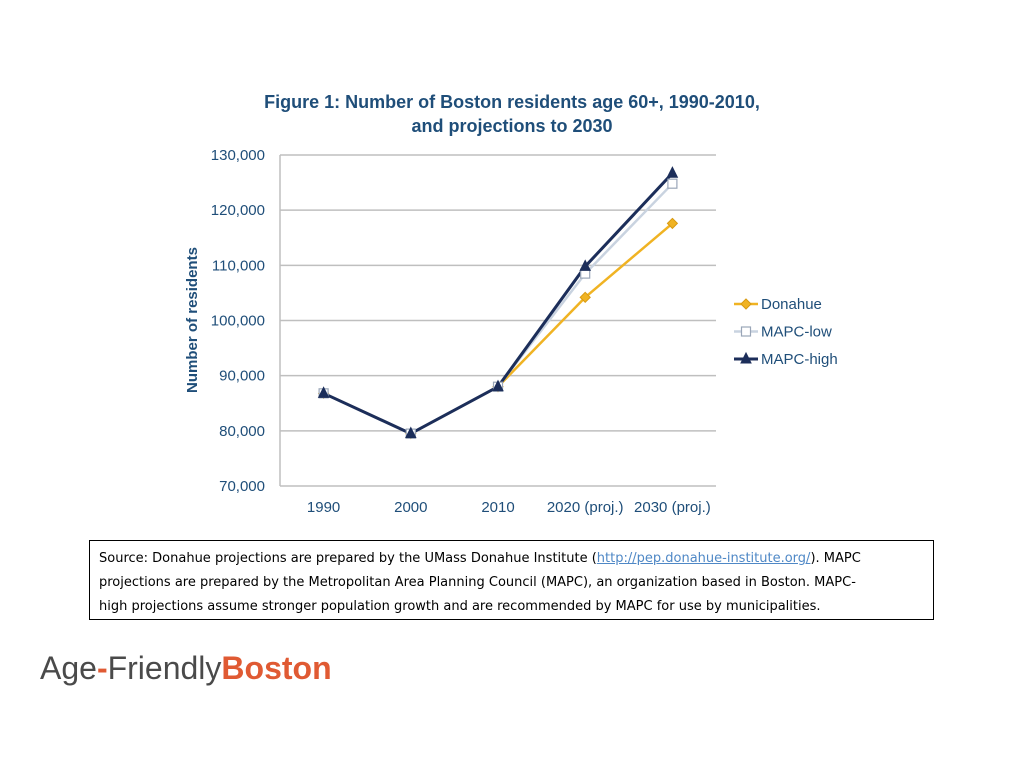  Describe the element at coordinates (672, 183) in the screenshot. I see `data-point-mapc-low` at that location.